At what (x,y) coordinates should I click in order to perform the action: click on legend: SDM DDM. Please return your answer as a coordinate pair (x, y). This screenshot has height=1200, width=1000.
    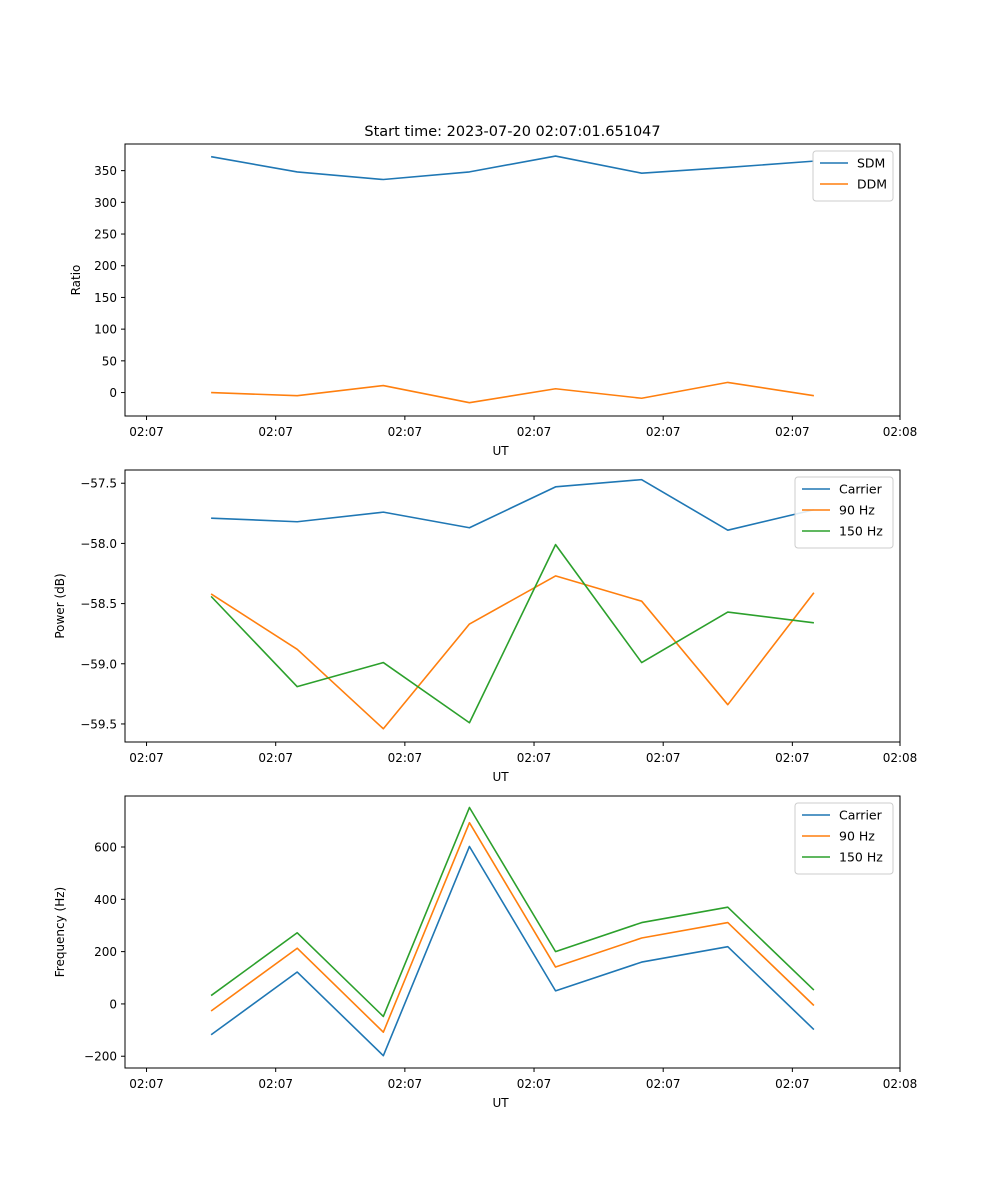
    Looking at the image, I should click on (853, 176).